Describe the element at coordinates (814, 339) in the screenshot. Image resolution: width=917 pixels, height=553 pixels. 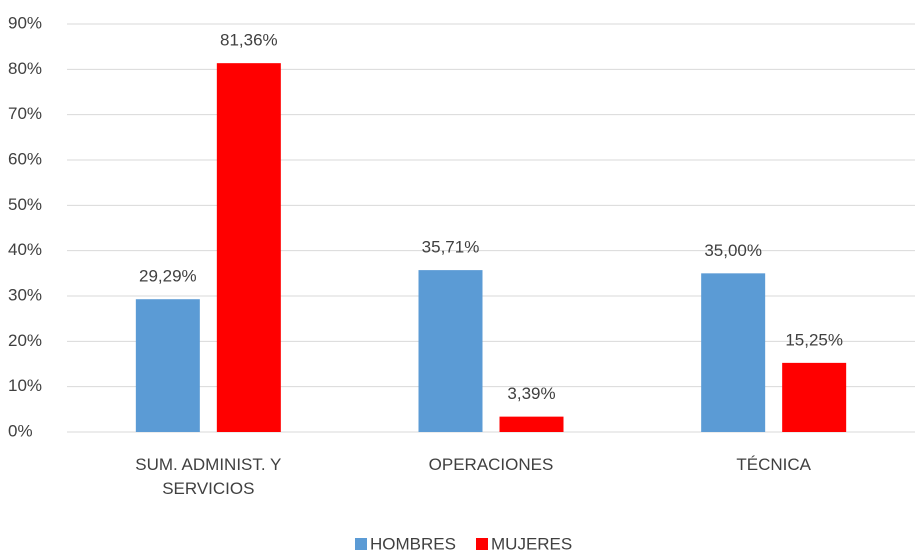
I see `value-label: 15,25%` at that location.